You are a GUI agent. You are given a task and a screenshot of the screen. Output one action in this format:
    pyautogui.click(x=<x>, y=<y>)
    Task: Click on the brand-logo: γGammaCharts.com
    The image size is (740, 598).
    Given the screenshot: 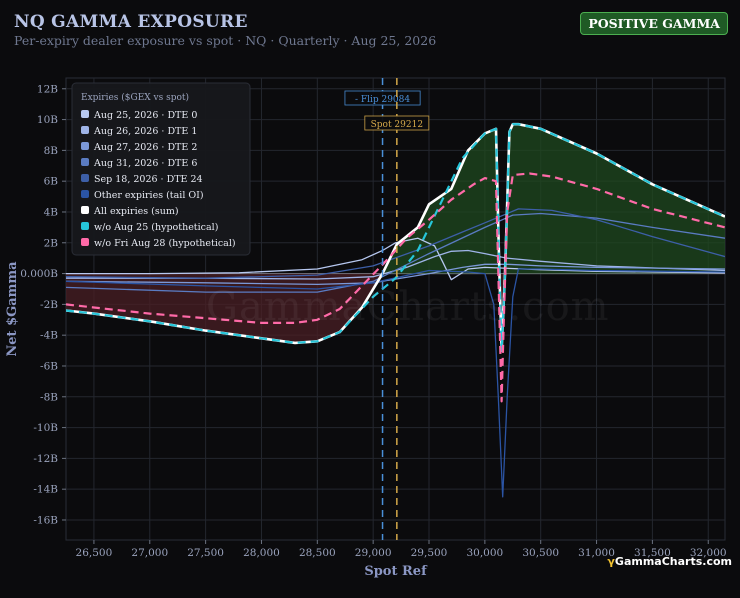 What is the action you would take?
    pyautogui.click(x=669, y=561)
    